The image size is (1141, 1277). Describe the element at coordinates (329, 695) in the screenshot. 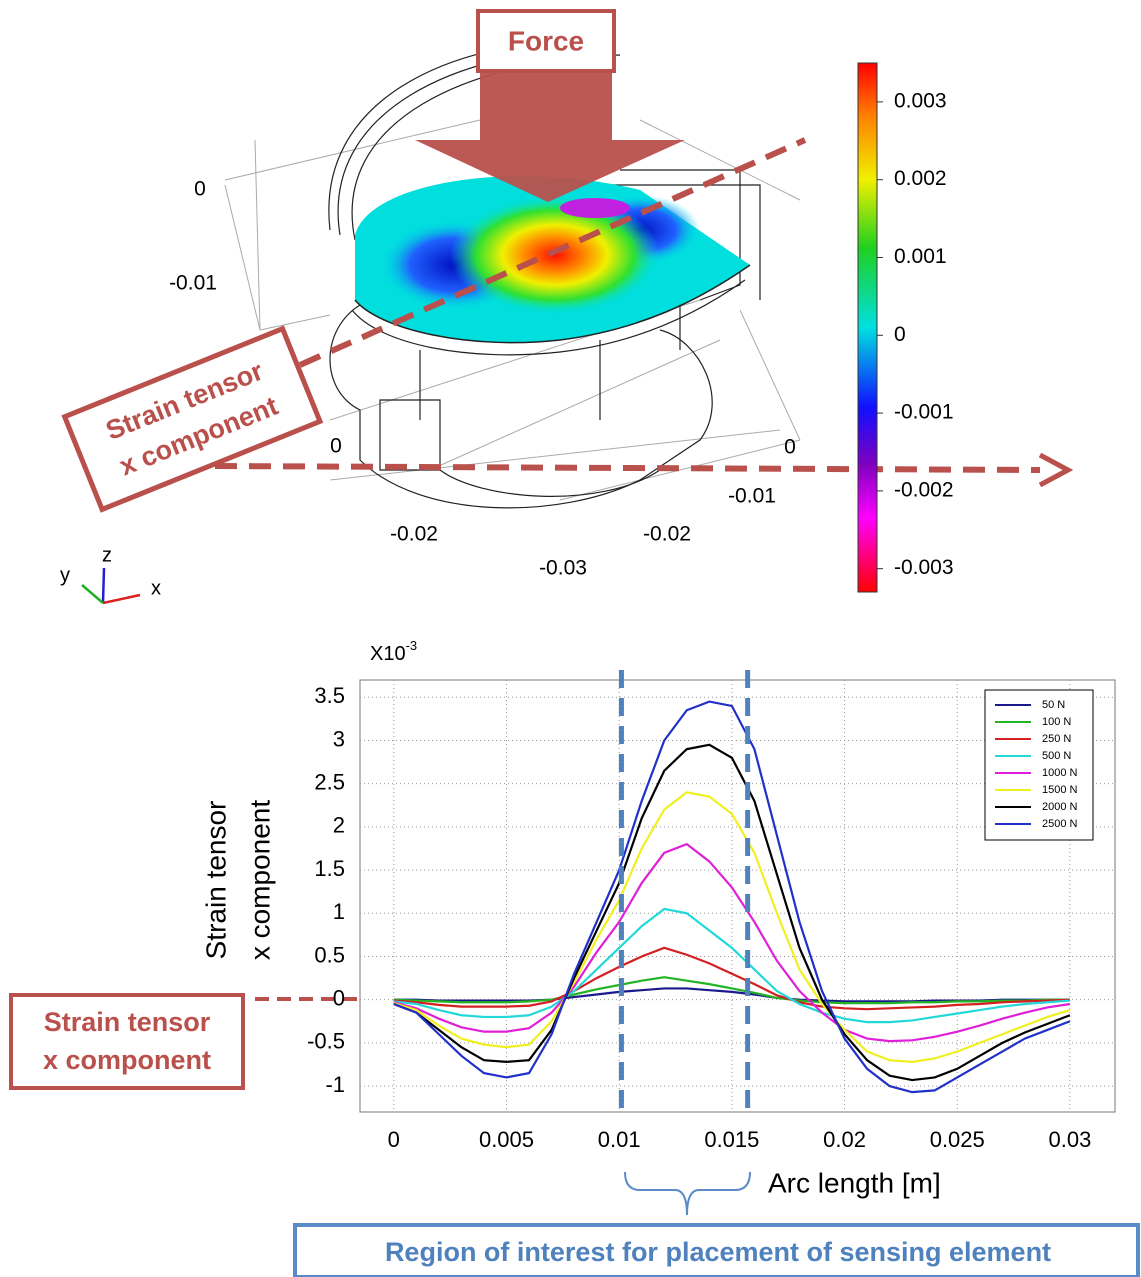

I see `y-tick-label: 3.5` at that location.